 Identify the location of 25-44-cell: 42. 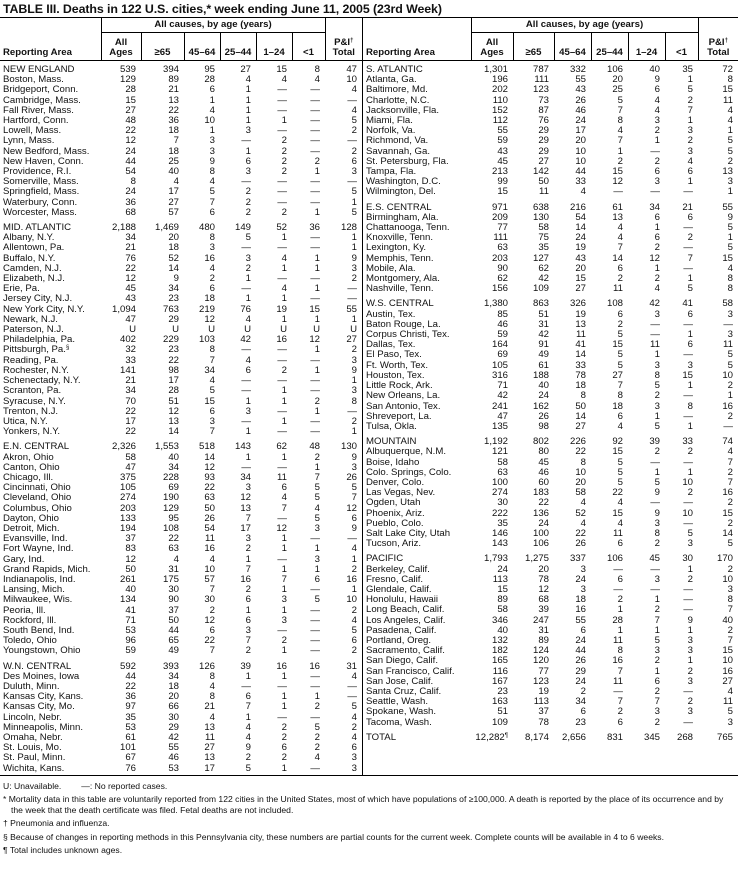
(245, 340).